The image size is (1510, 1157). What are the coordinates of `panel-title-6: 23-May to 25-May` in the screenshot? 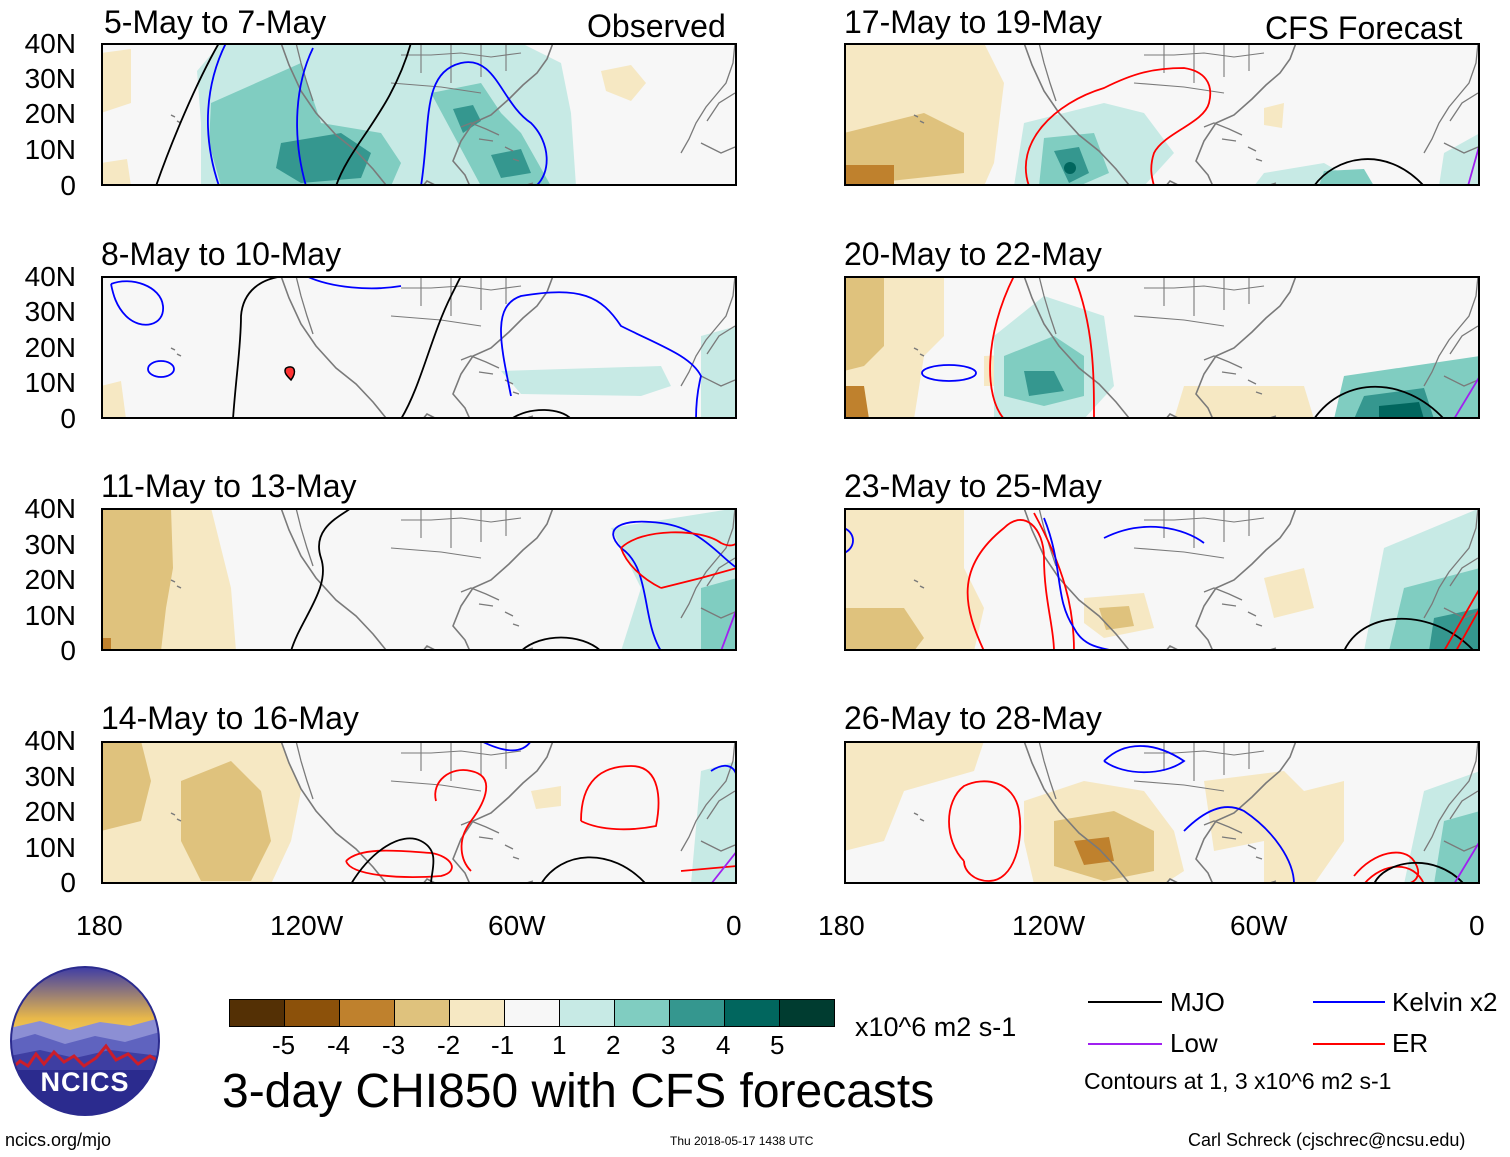 It's located at (973, 486).